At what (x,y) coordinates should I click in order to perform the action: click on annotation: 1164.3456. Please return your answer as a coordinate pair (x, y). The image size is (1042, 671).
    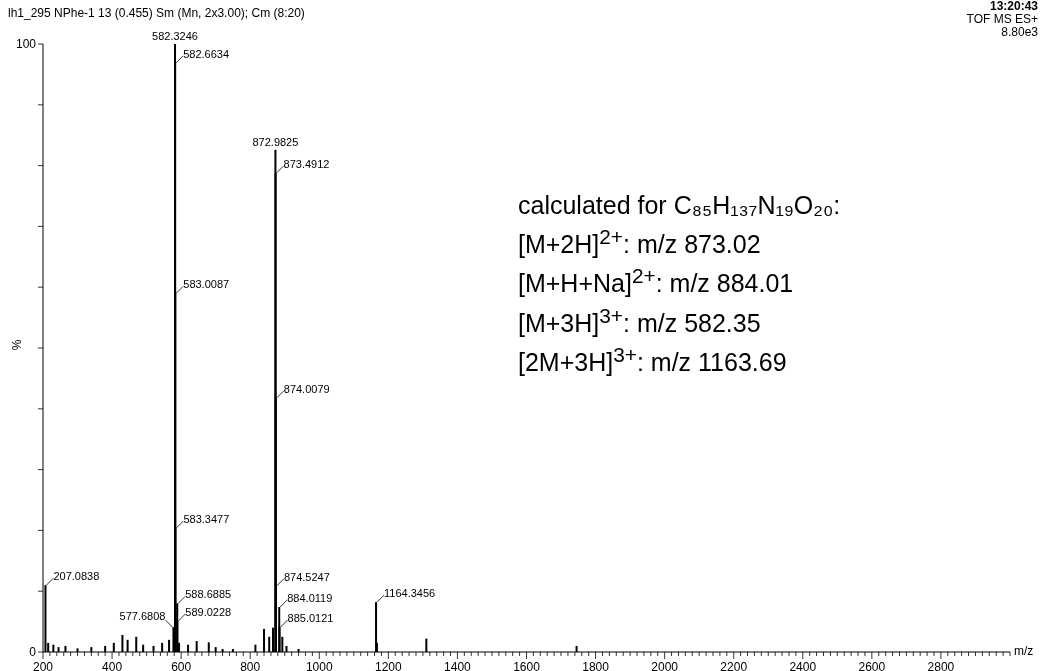
    Looking at the image, I should click on (410, 593).